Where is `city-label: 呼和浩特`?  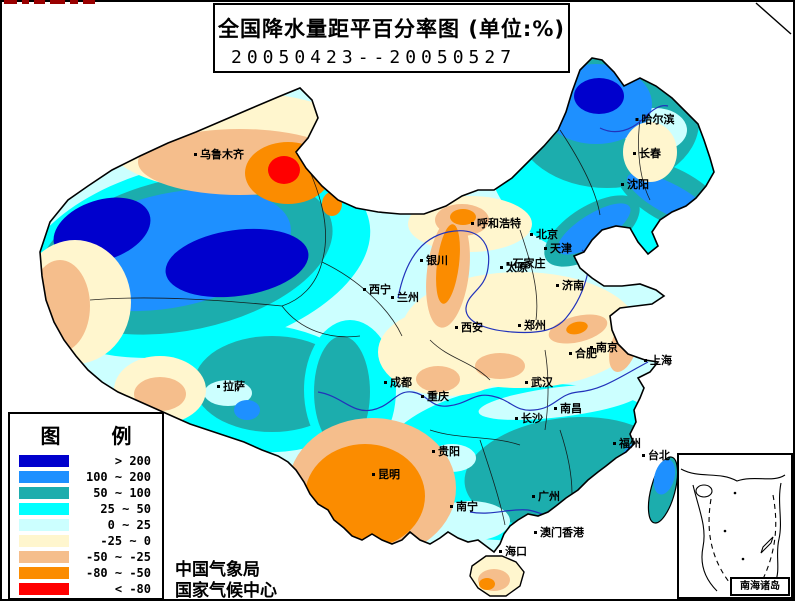 city-label: 呼和浩特 is located at coordinates (499, 223).